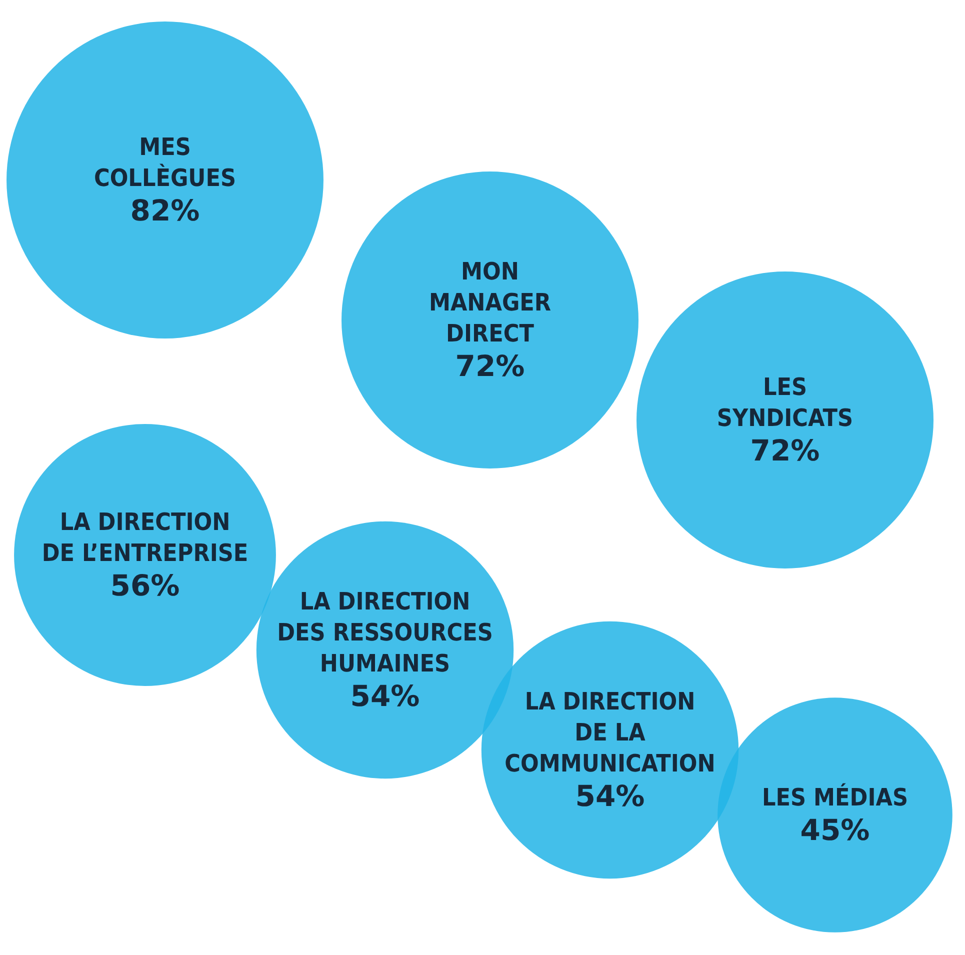 Image resolution: width=965 pixels, height=955 pixels. Describe the element at coordinates (165, 162) in the screenshot. I see `category-label: MES COLLÈGUES` at that location.